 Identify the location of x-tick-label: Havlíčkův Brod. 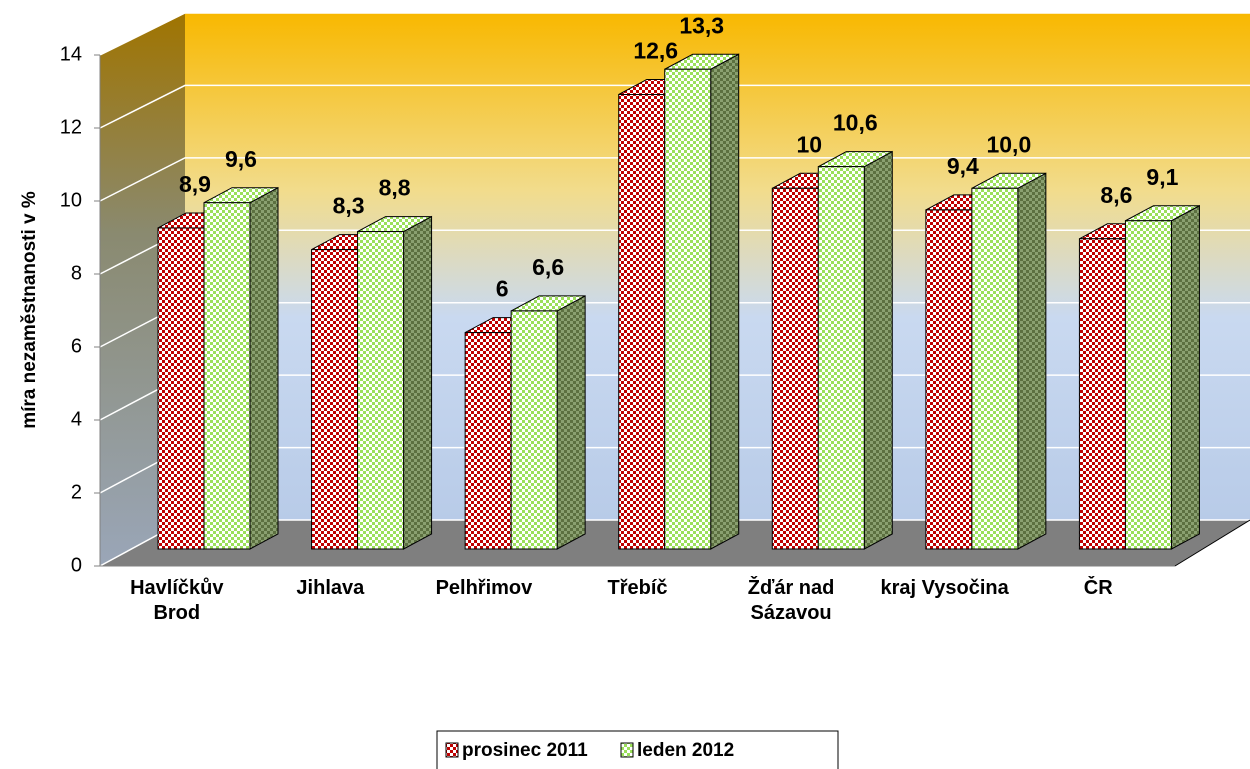
(177, 600).